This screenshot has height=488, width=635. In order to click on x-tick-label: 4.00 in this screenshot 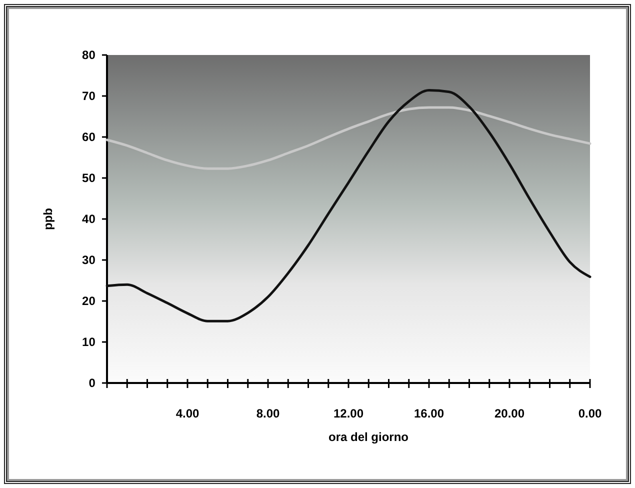, I will do `click(188, 413)`.